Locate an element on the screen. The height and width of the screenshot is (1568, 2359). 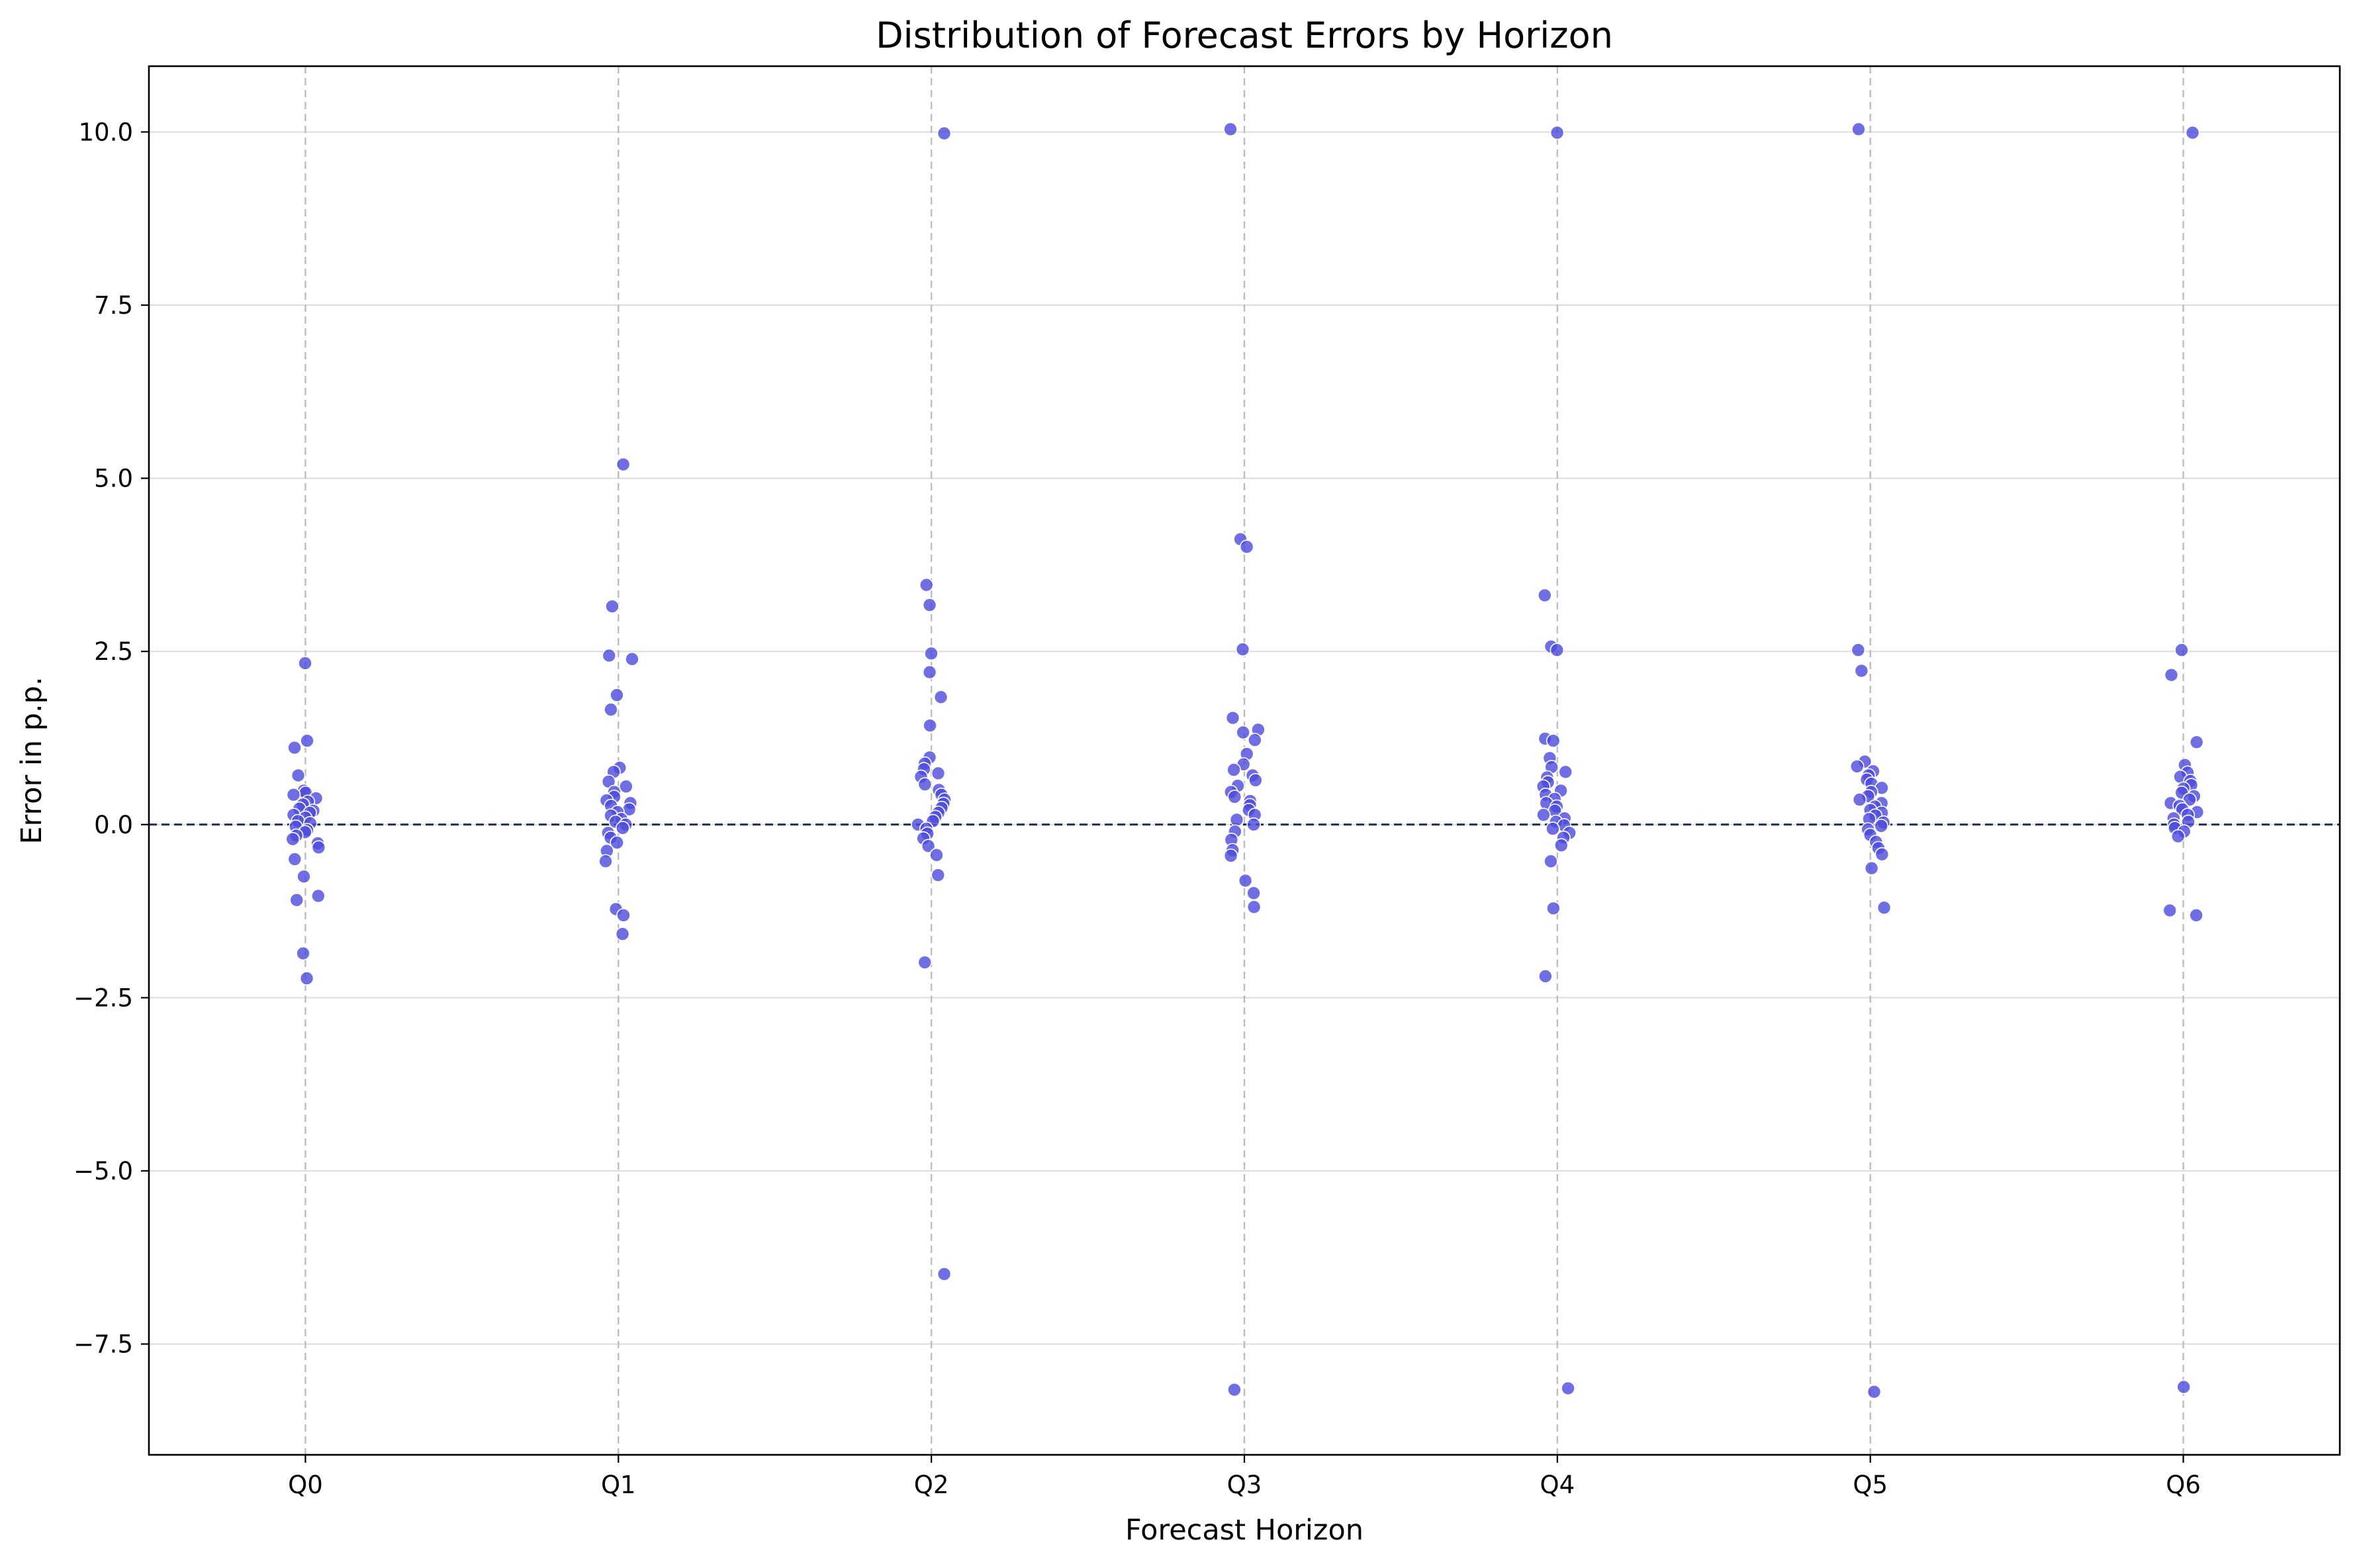
x-tick-label: Q6 is located at coordinates (2183, 1485).